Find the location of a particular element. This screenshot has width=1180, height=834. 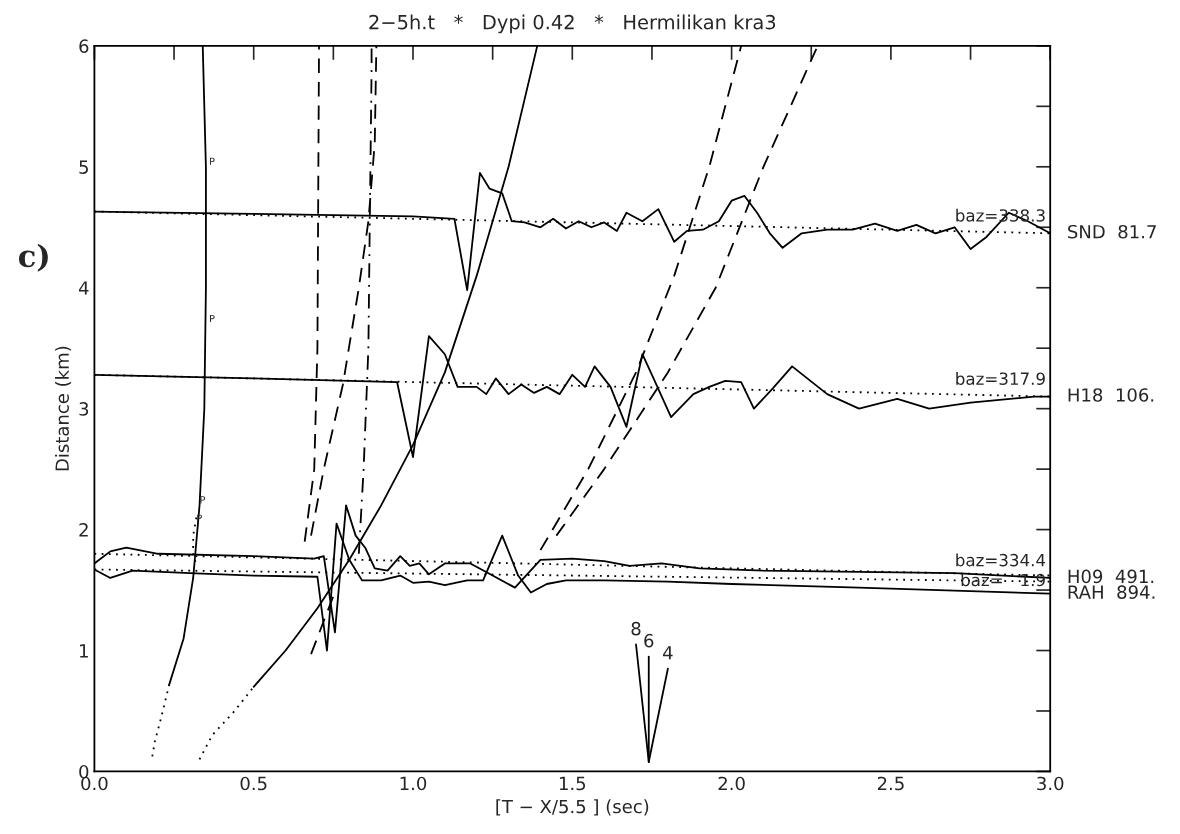

series-label: H09 491. is located at coordinates (1111, 576).